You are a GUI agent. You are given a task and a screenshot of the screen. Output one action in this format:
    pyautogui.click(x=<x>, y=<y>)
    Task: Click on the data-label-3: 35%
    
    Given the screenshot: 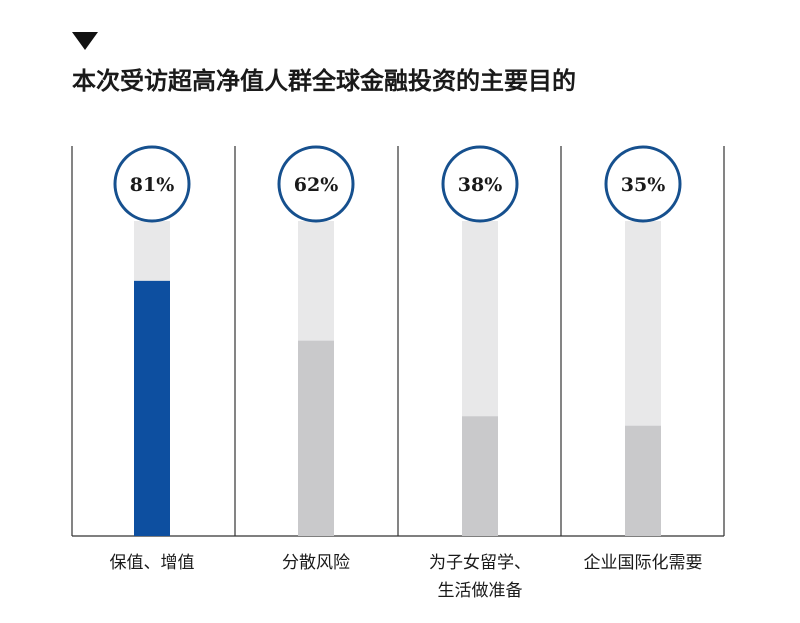 What is the action you would take?
    pyautogui.click(x=643, y=185)
    